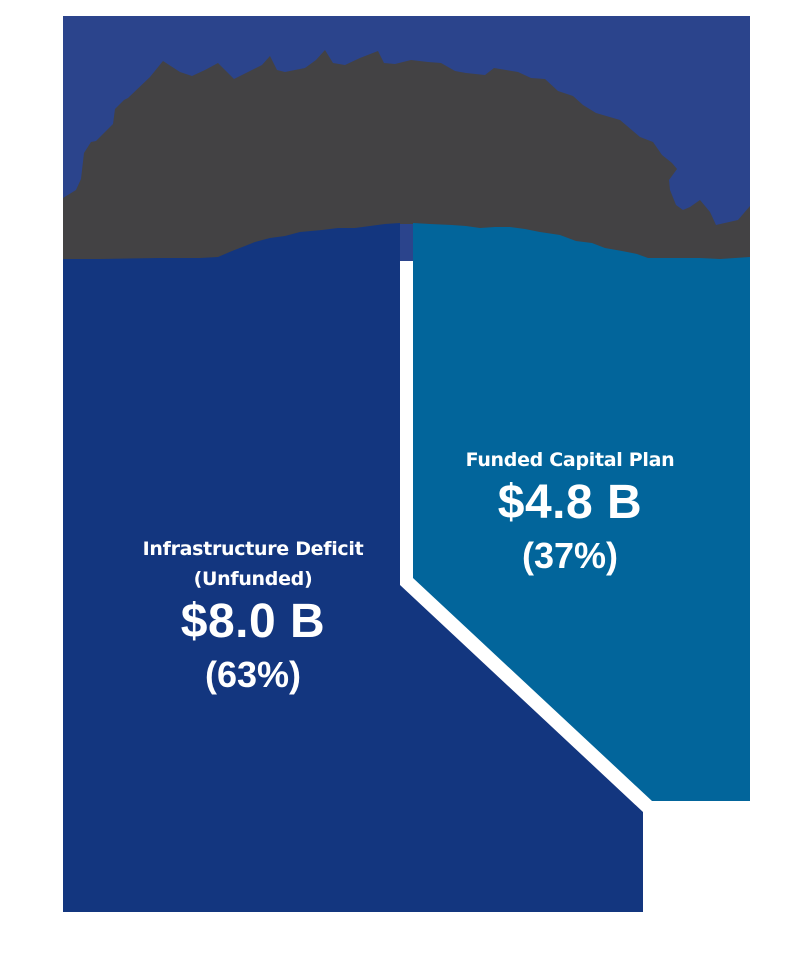 The image size is (808, 970). What do you see at coordinates (253, 674) in the screenshot?
I see `deficit-percent: (63%)` at bounding box center [253, 674].